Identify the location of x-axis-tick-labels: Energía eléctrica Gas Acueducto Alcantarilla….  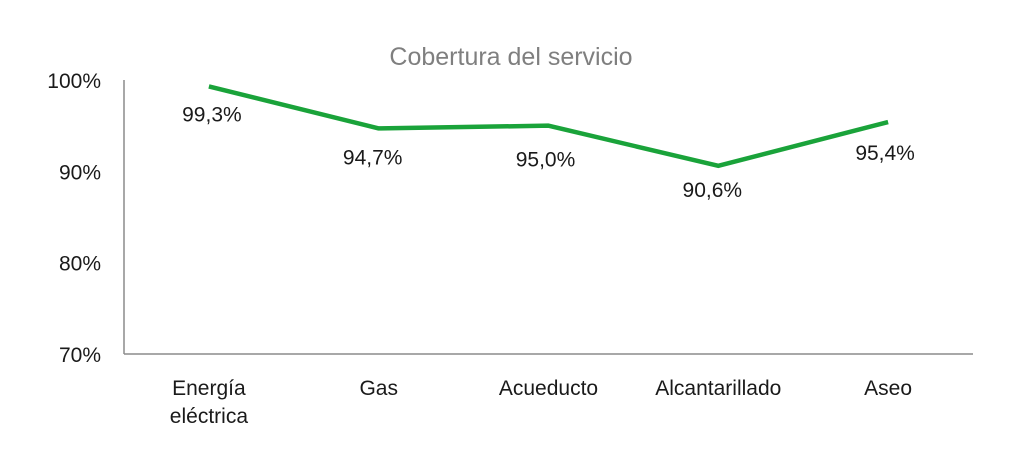
(541, 402).